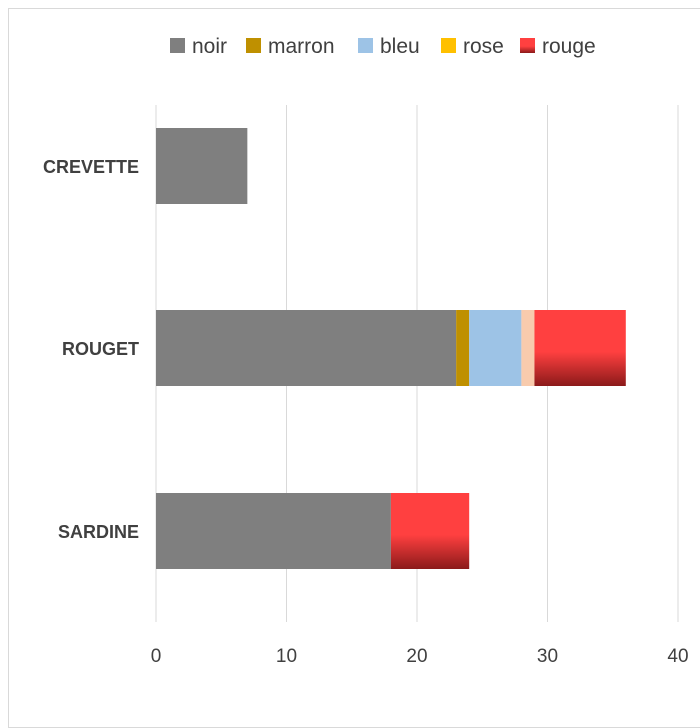 This screenshot has width=700, height=728. What do you see at coordinates (156, 656) in the screenshot?
I see `x-tick-label: 0` at bounding box center [156, 656].